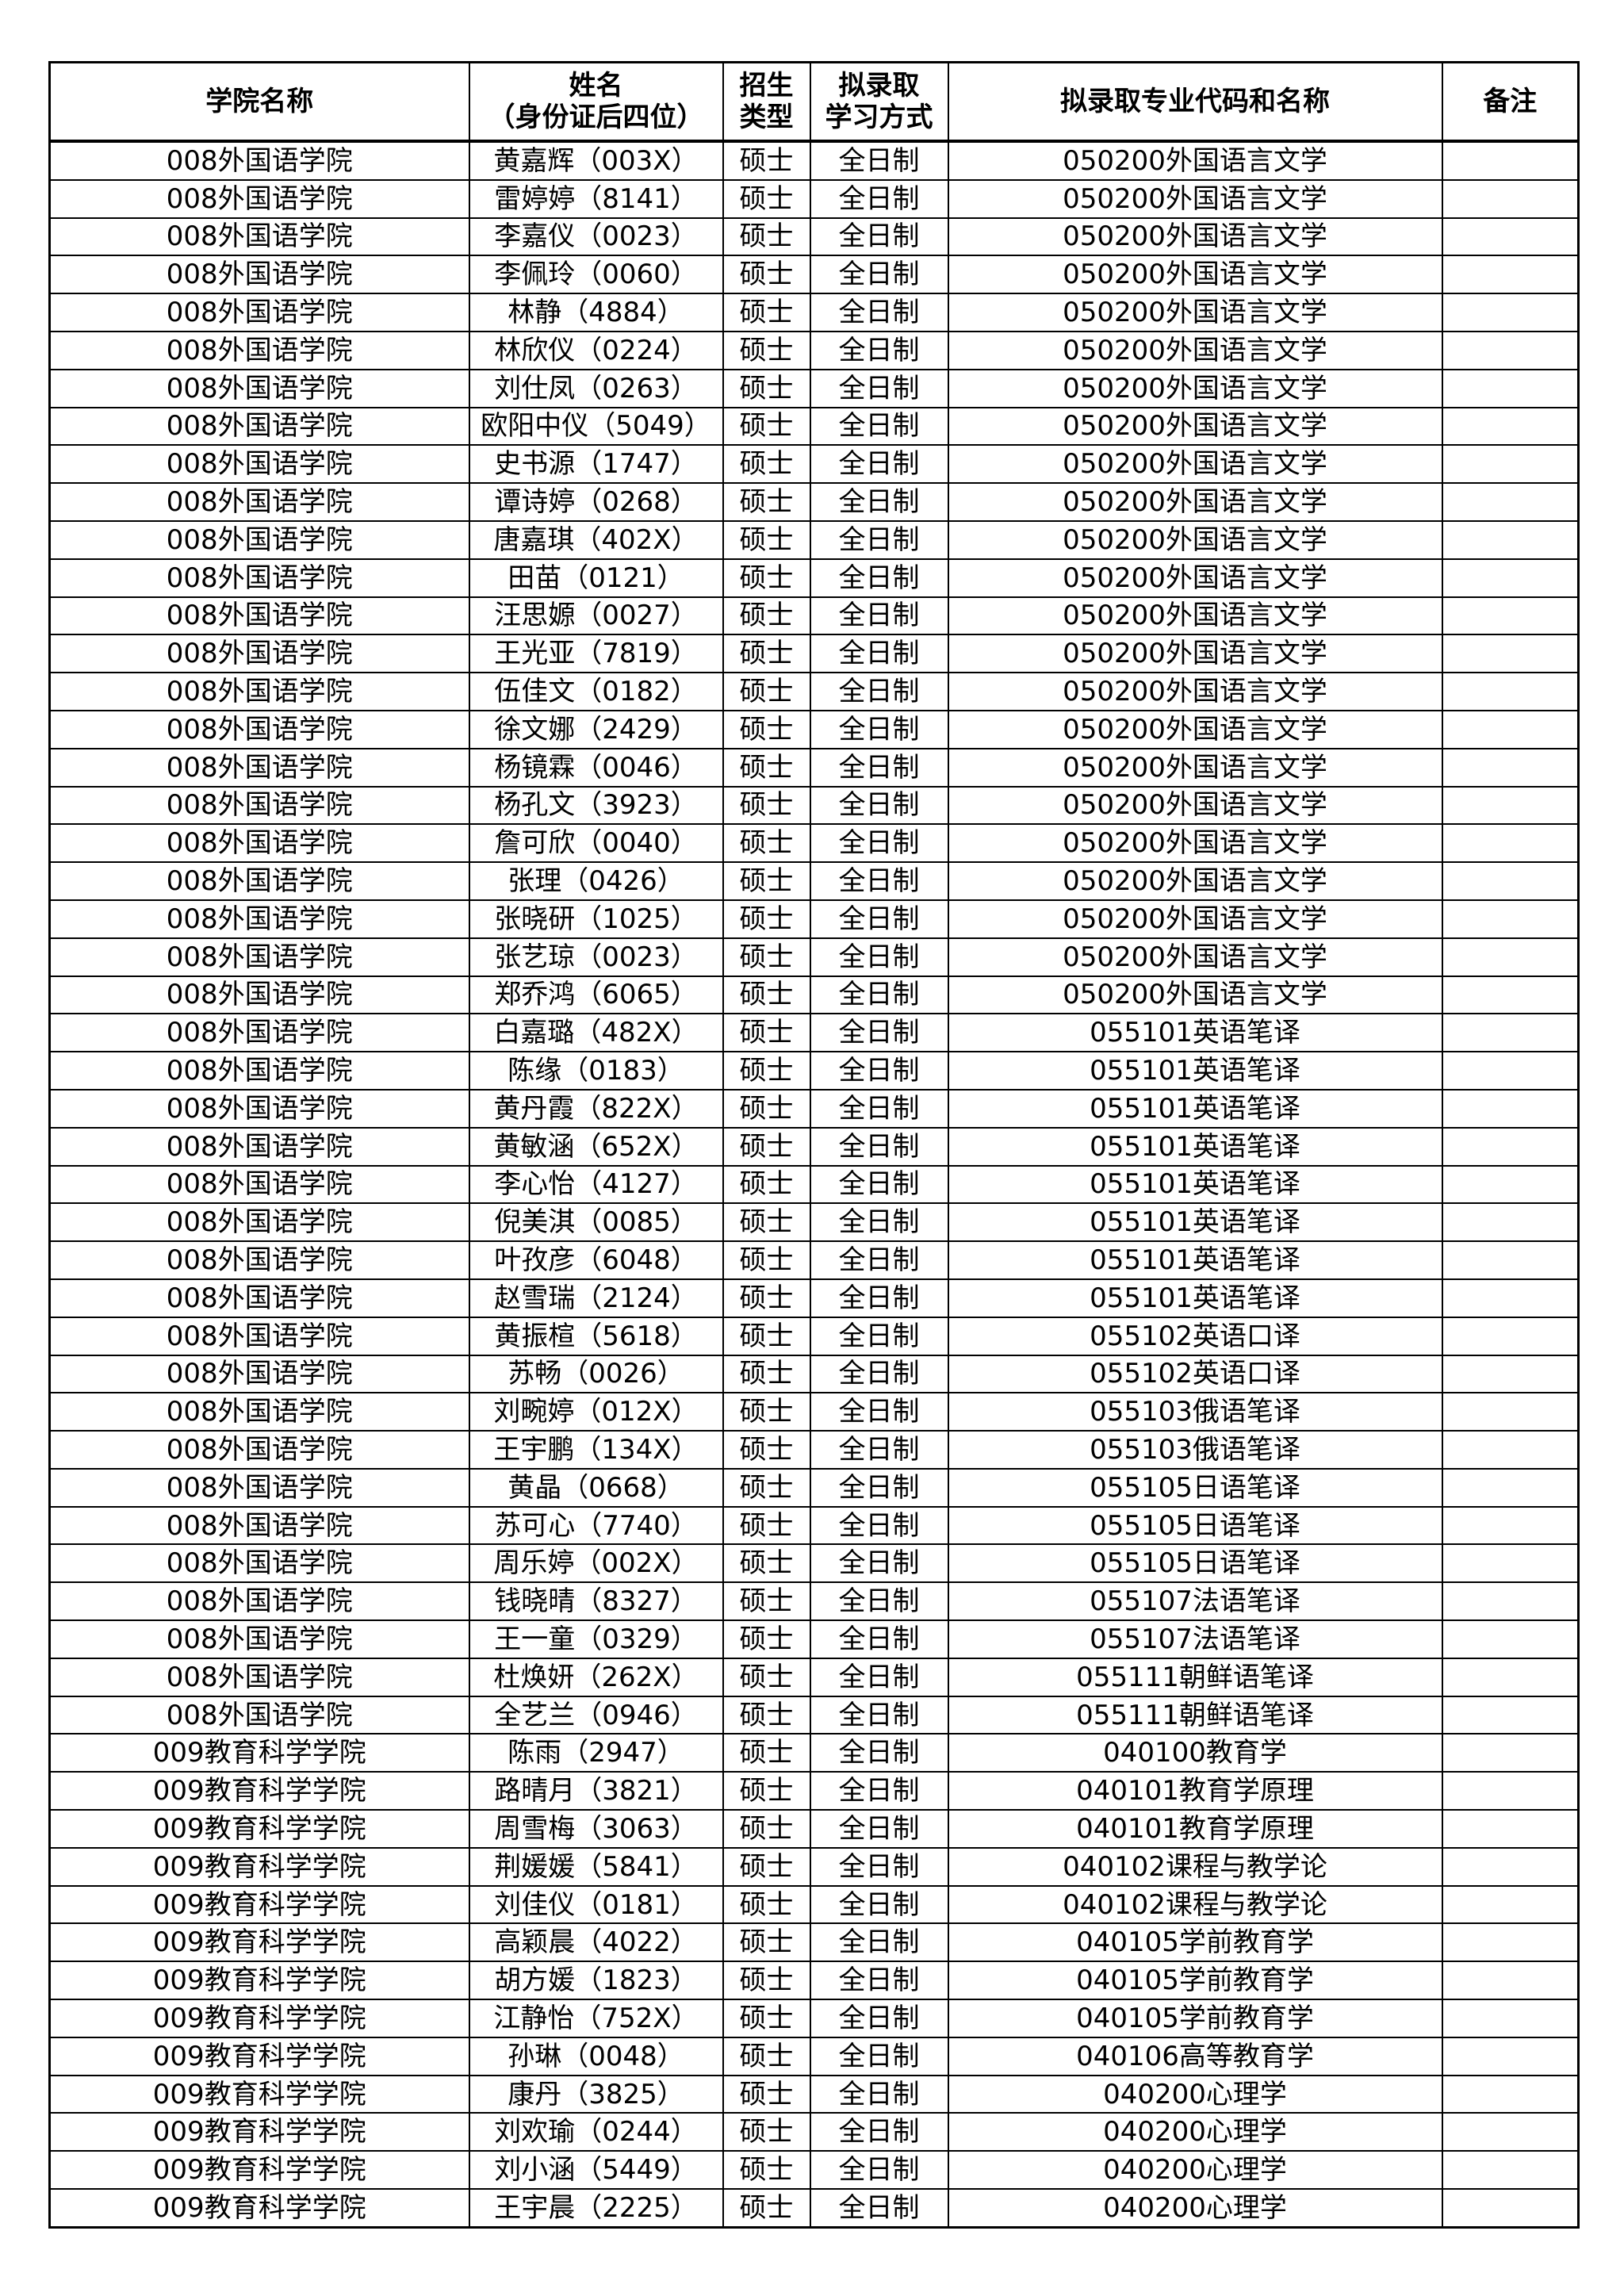 This screenshot has width=1624, height=2296. What do you see at coordinates (1195, 1639) in the screenshot?
I see `cell-major: 055107法语笔译` at bounding box center [1195, 1639].